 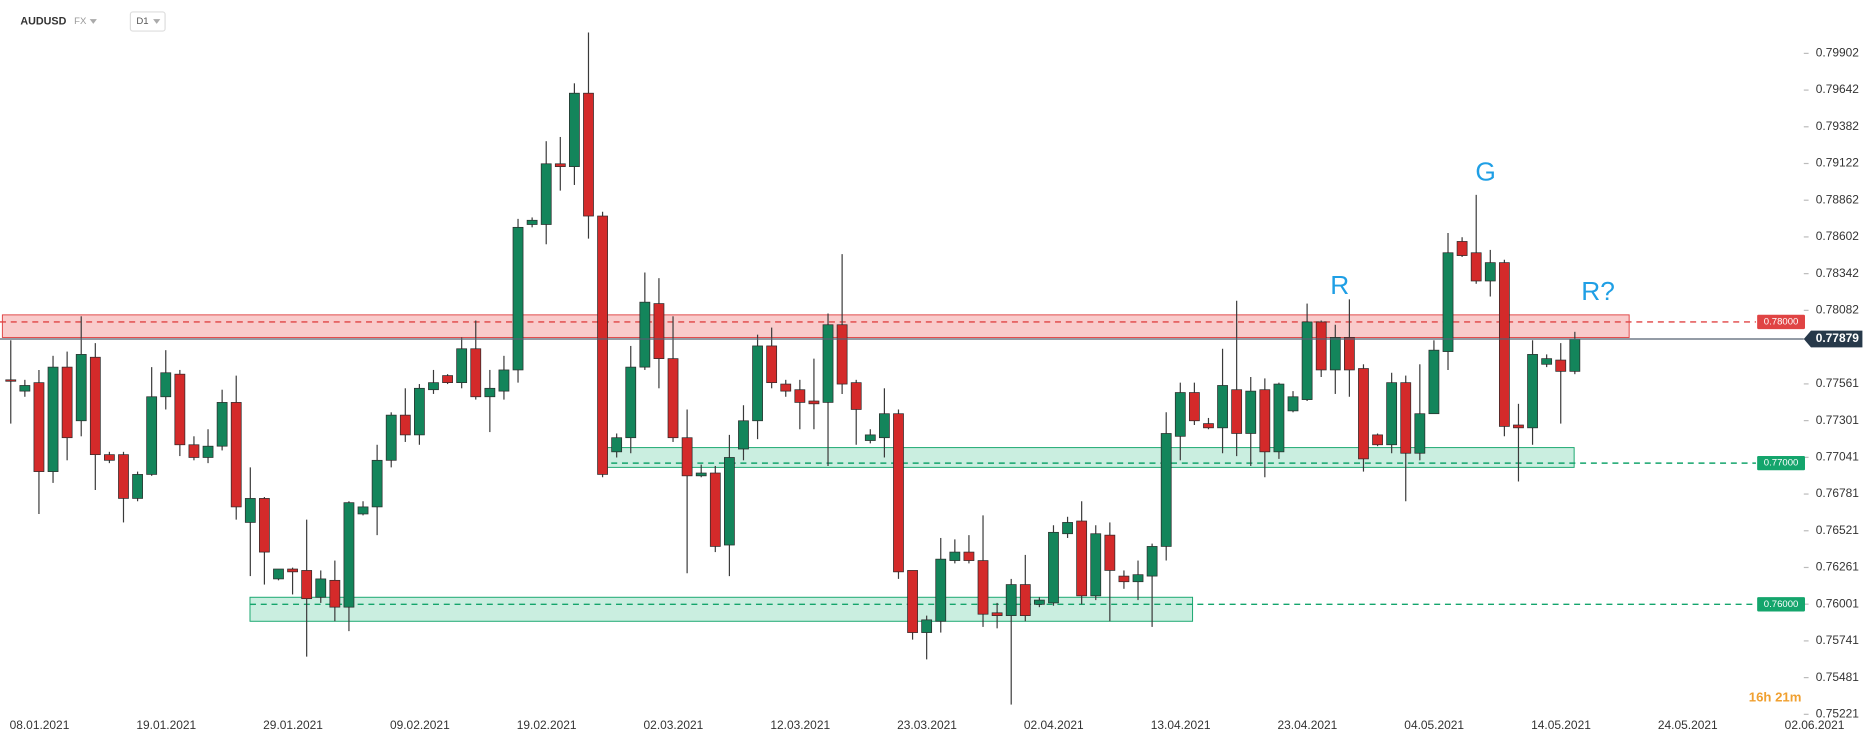 I want to click on last-price-label: 0.77879, so click(x=1838, y=338).